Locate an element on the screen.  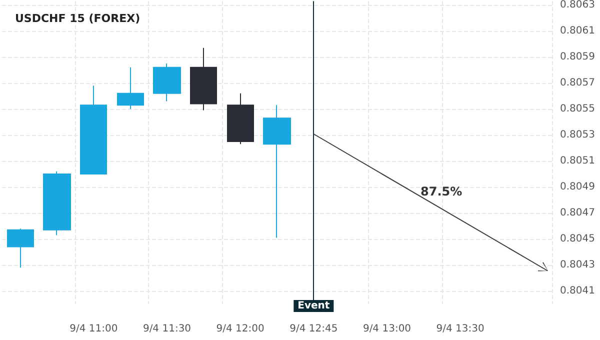
annotation: 87.5% is located at coordinates (441, 191).